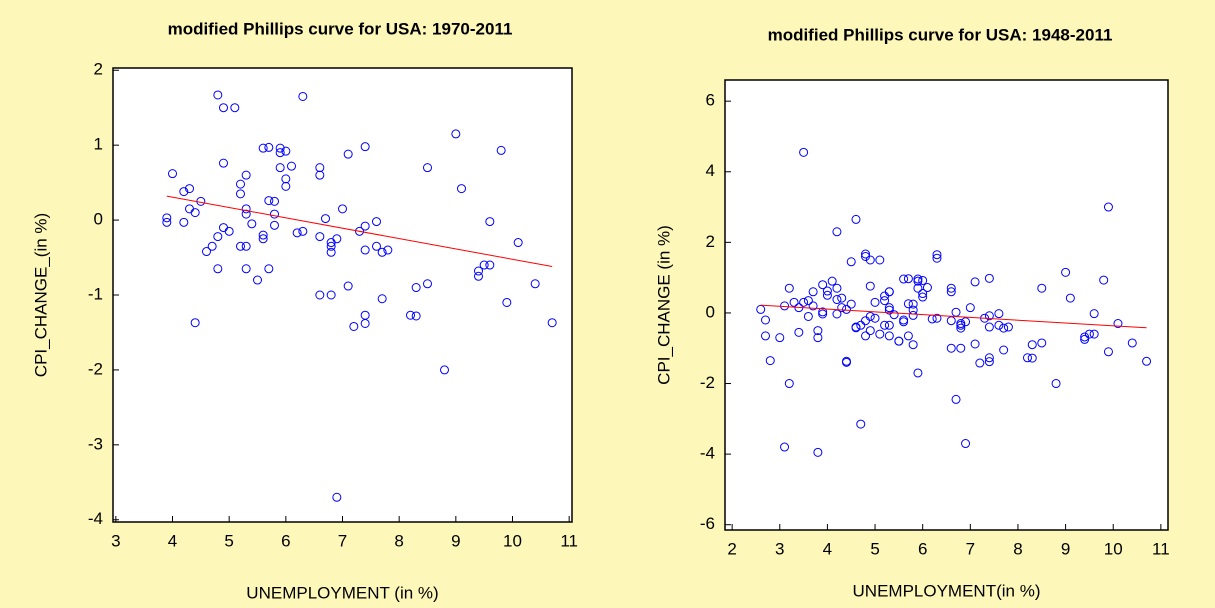  Describe the element at coordinates (1161, 548) in the screenshot. I see `x-tick-label: 11` at that location.